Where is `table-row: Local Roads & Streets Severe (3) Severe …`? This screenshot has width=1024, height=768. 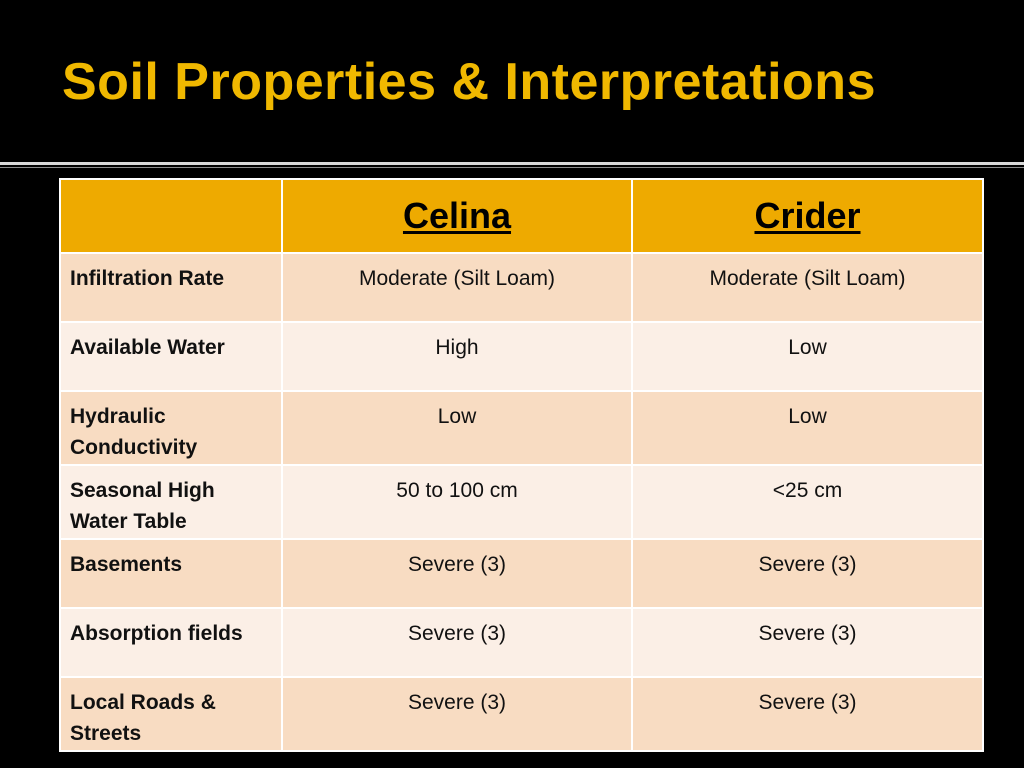
table-row: Local Roads & Streets Severe (3) Severe … is located at coordinates (521, 714).